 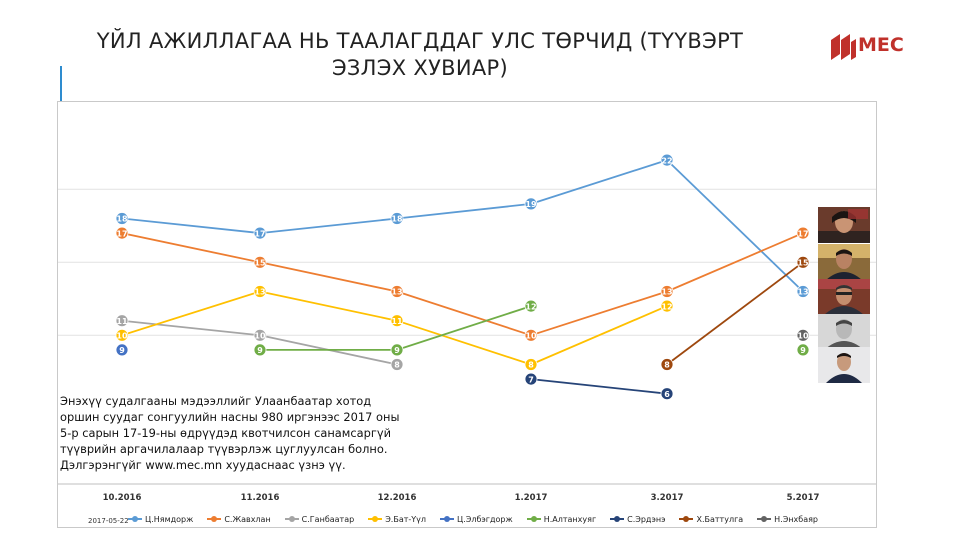 What do you see at coordinates (881, 45) in the screenshot?
I see `logo-text: MEC` at bounding box center [881, 45].